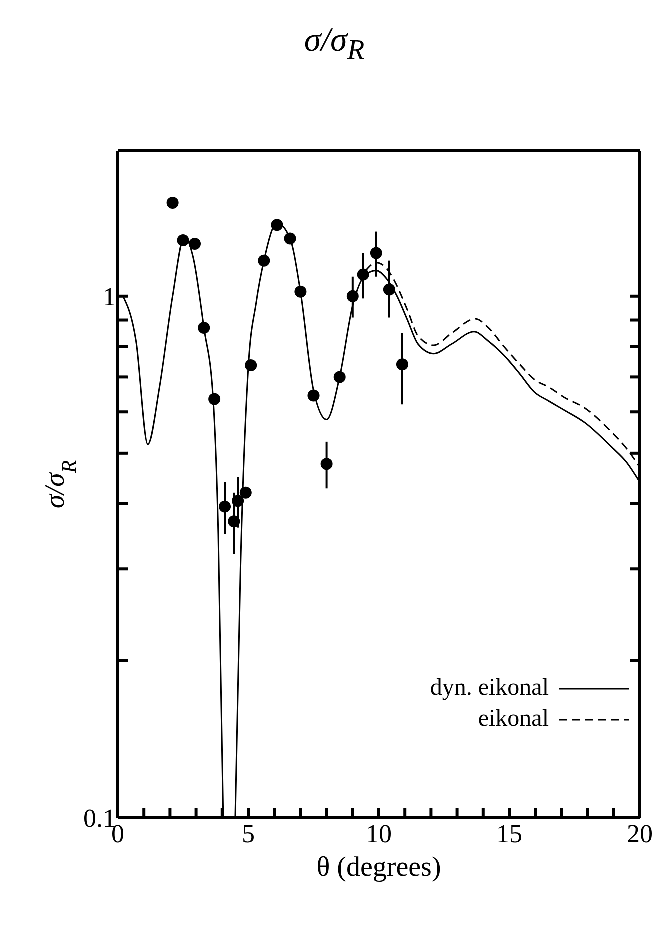 This screenshot has width=669, height=942. Describe the element at coordinates (334, 44) in the screenshot. I see `chart-title: σ/σ$_{R}$` at that location.